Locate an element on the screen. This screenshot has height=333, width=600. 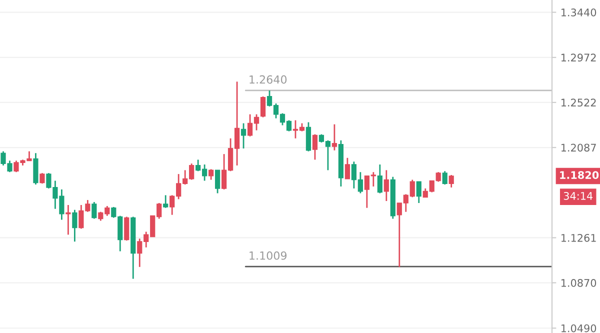
text: 34:14 is located at coordinates (578, 196).